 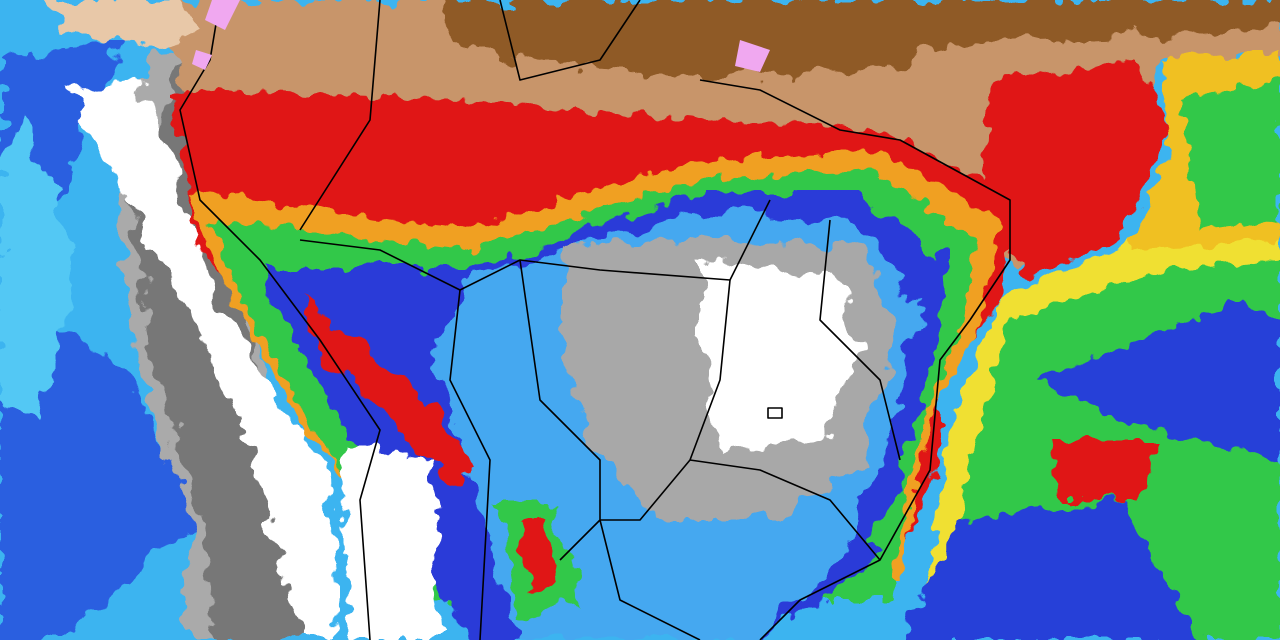 I want to click on pink-spots, so click(x=481, y=36).